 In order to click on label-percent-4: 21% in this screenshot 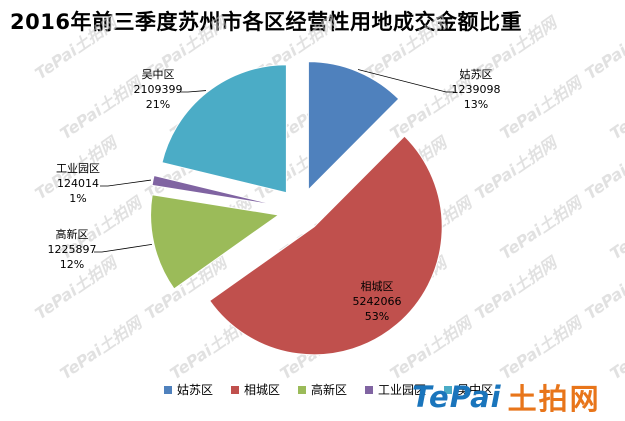, I will do `click(158, 104)`.